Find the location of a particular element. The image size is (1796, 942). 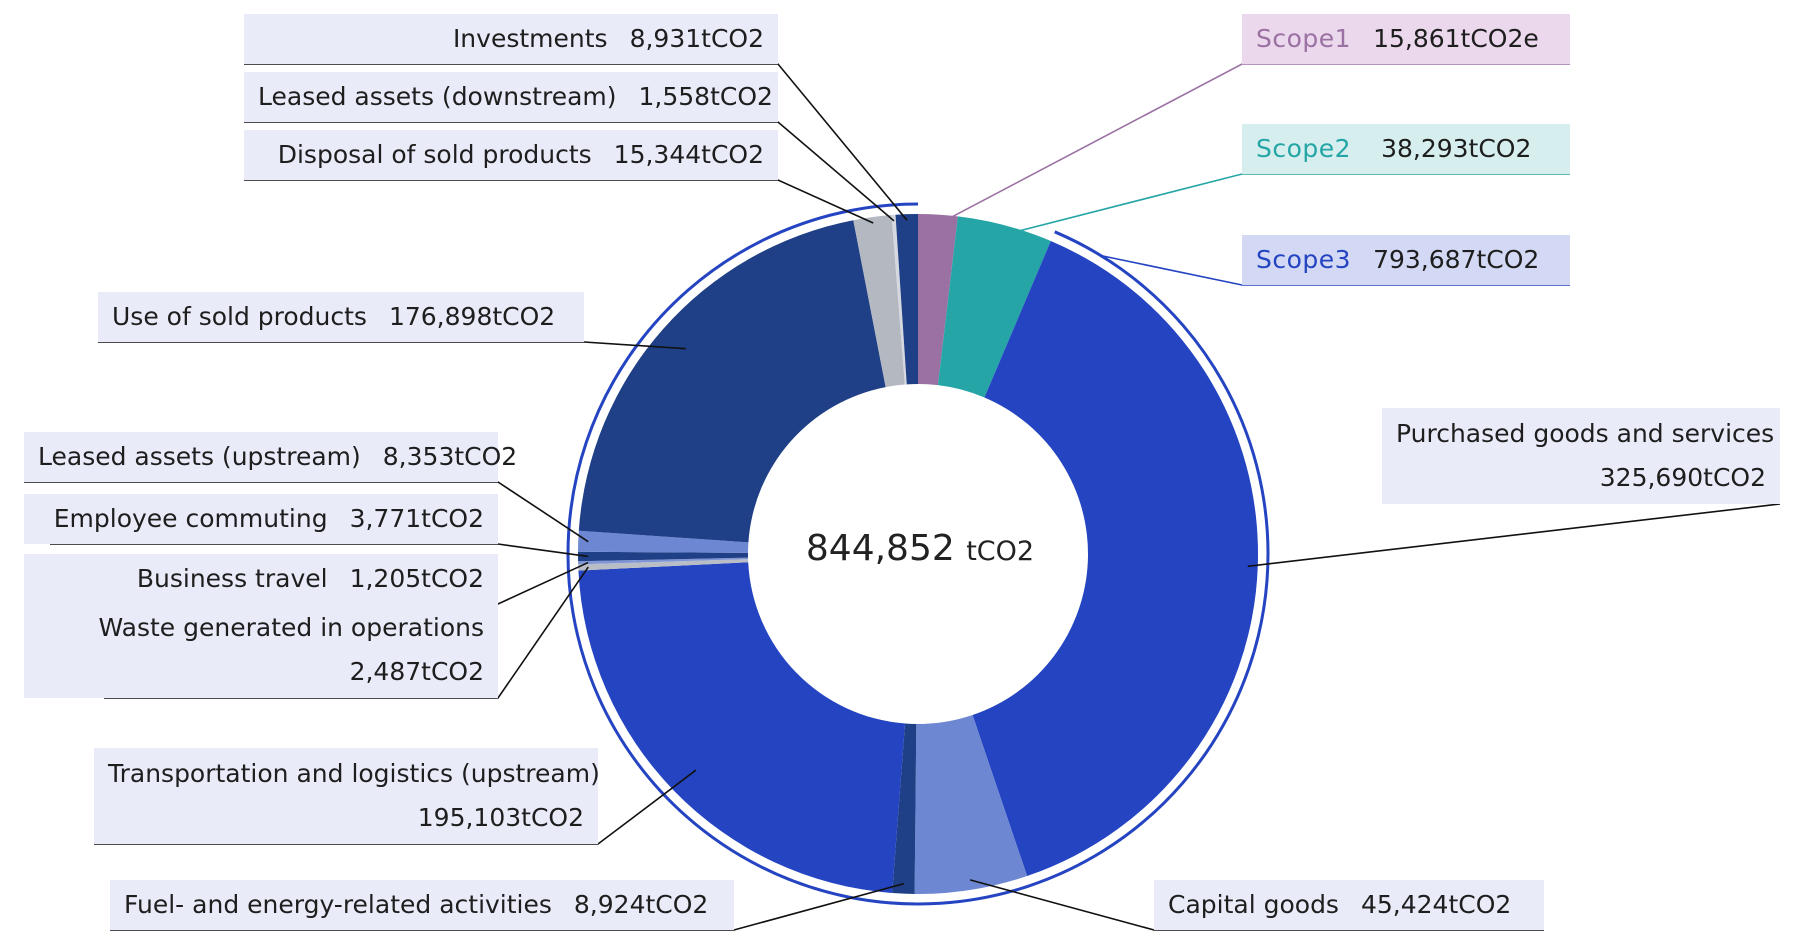

label-investments-value: 8,931tCO2 is located at coordinates (696, 38).